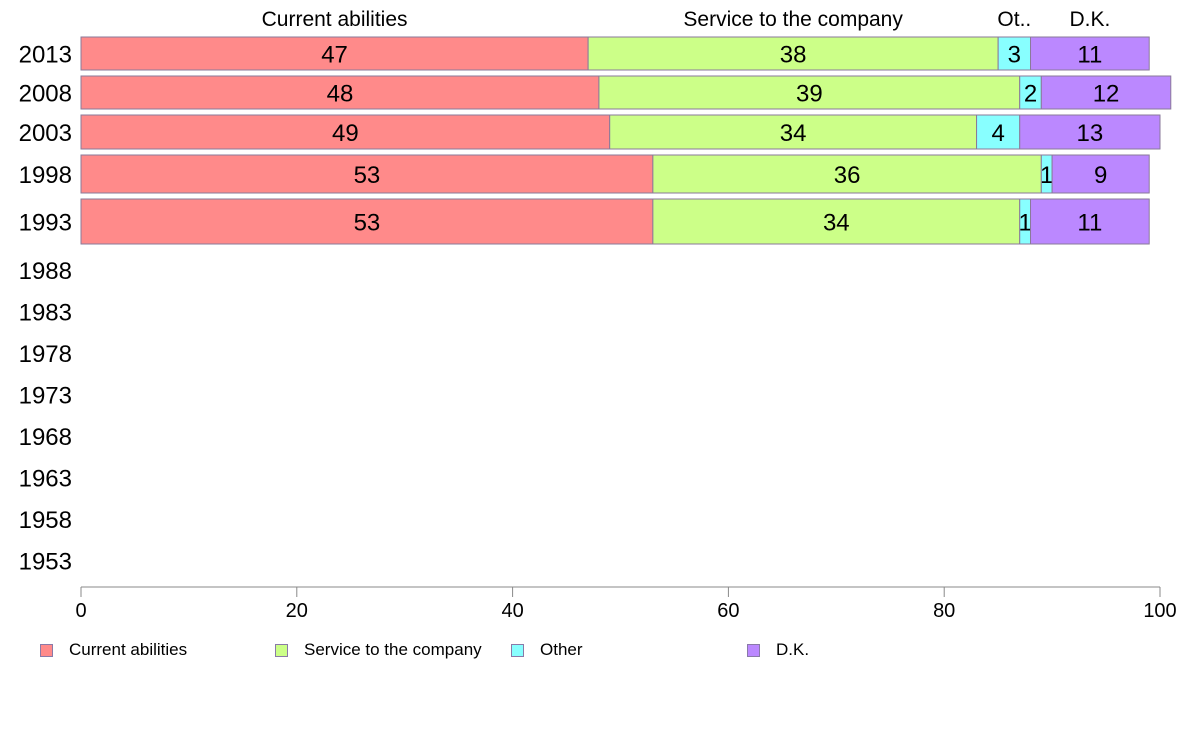 This screenshot has width=1188, height=736. I want to click on data-label: 36, so click(847, 175).